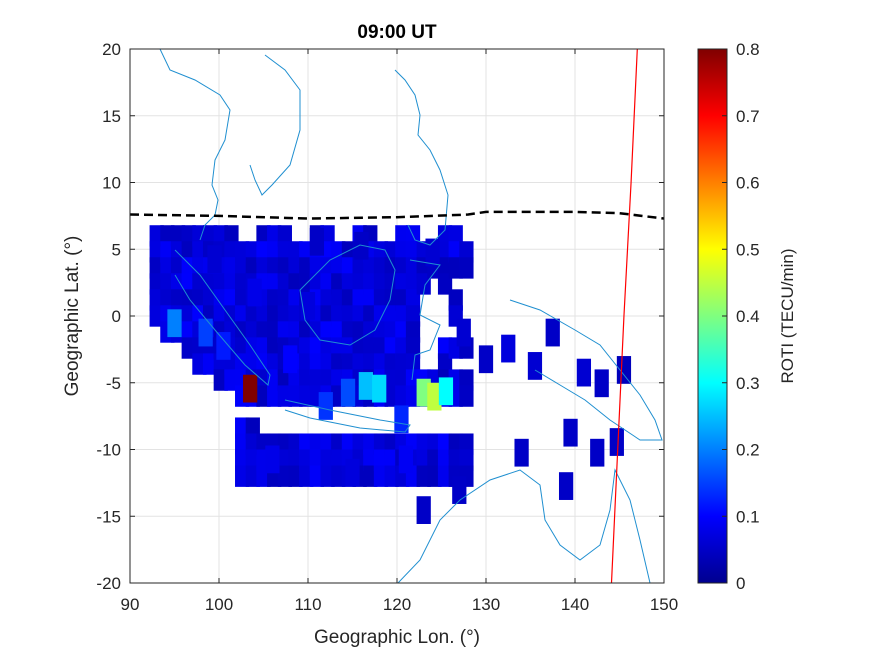 The width and height of the screenshot is (875, 656). I want to click on y-tick-label: 10, so click(111, 183).